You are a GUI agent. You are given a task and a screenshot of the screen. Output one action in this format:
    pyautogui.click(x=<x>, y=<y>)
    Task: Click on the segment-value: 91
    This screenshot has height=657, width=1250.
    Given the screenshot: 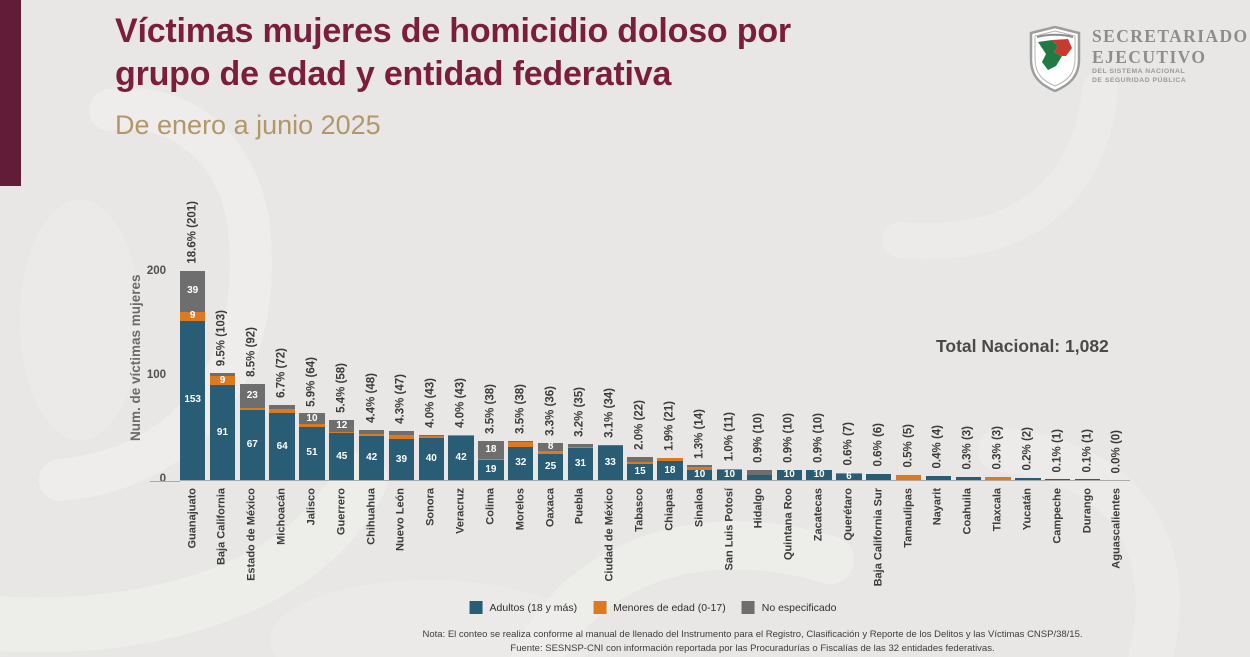 What is the action you would take?
    pyautogui.click(x=222, y=432)
    